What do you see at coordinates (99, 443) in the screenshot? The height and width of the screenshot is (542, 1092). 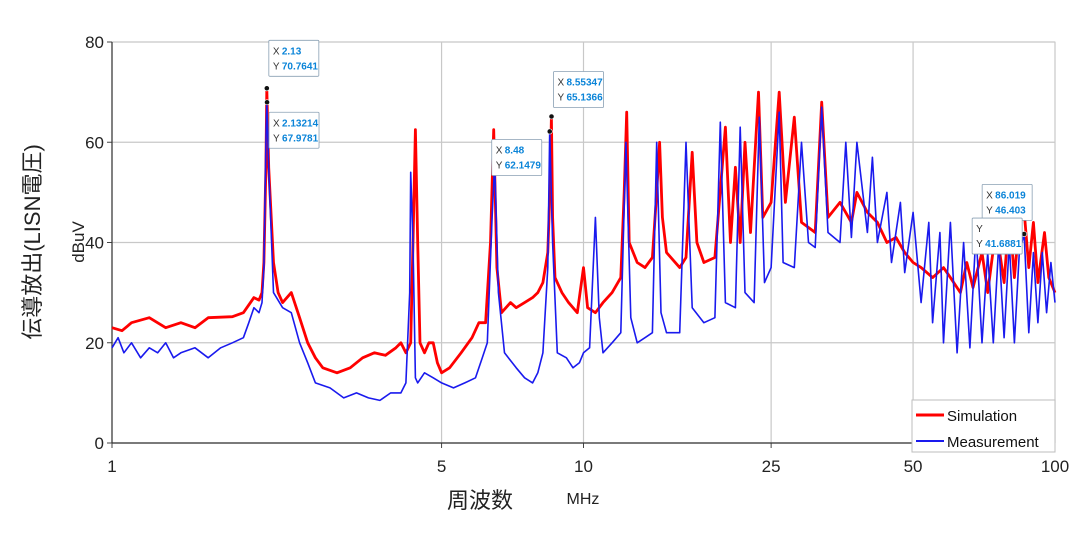 I see `y-tick-label: 0` at bounding box center [99, 443].